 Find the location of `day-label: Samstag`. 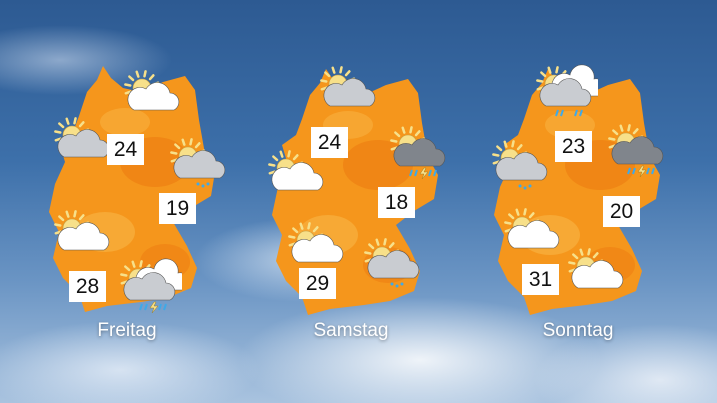

day-label: Samstag is located at coordinates (351, 330).